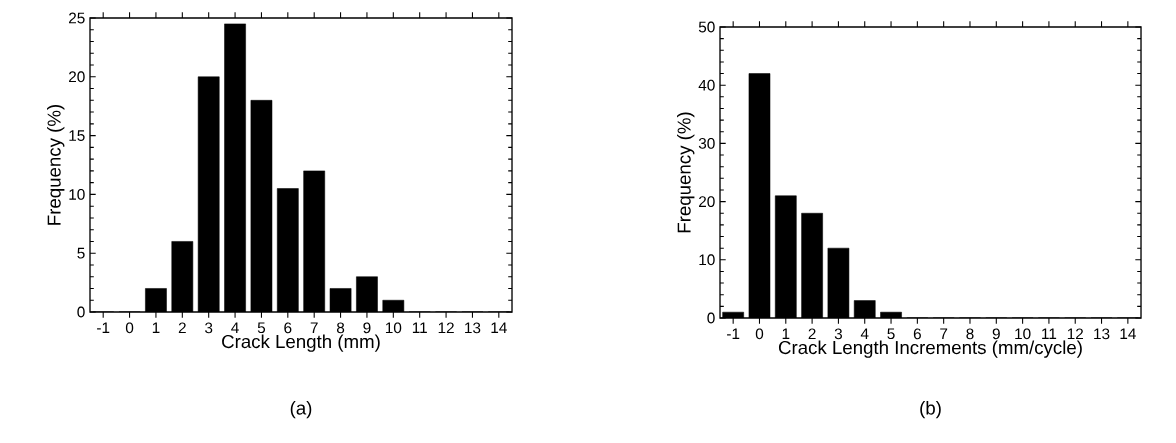 Image resolution: width=1176 pixels, height=443 pixels. I want to click on text: (a), so click(301, 409).